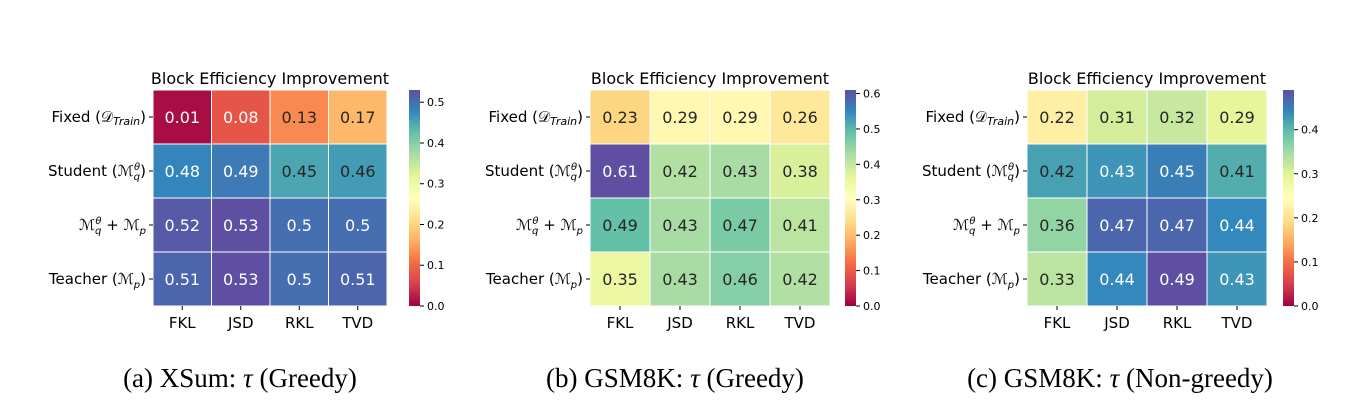  I want to click on row-label: Student (ℳqθ), so click(971, 172).